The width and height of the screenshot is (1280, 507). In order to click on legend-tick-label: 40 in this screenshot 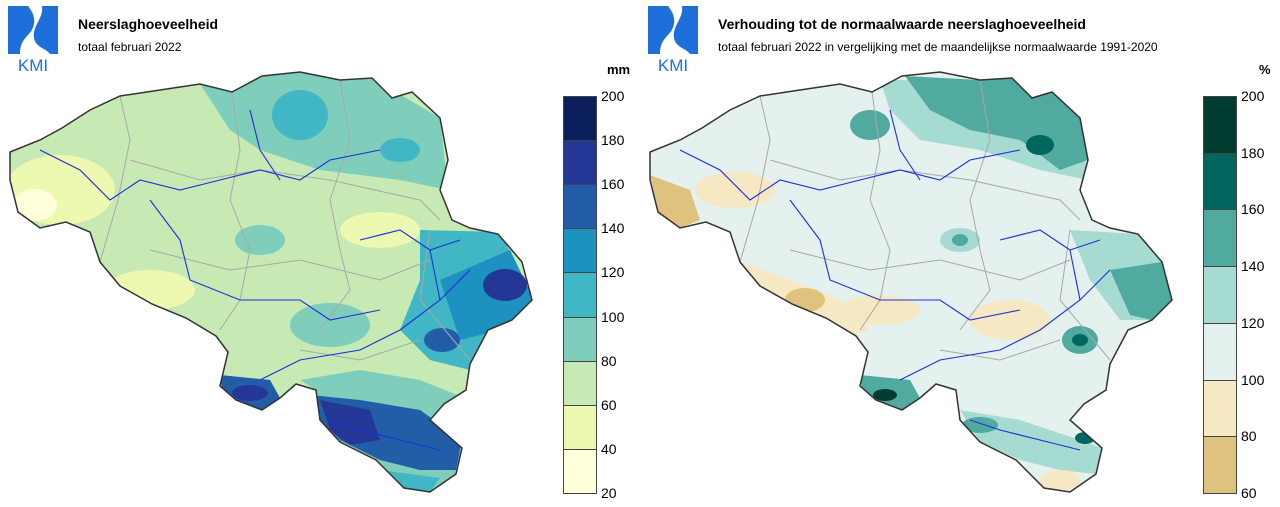, I will do `click(609, 448)`.